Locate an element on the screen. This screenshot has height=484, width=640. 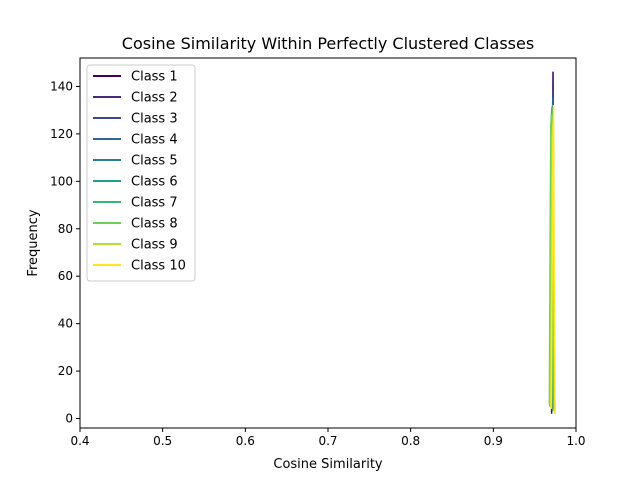
legend-label: Class 4 is located at coordinates (154, 140).